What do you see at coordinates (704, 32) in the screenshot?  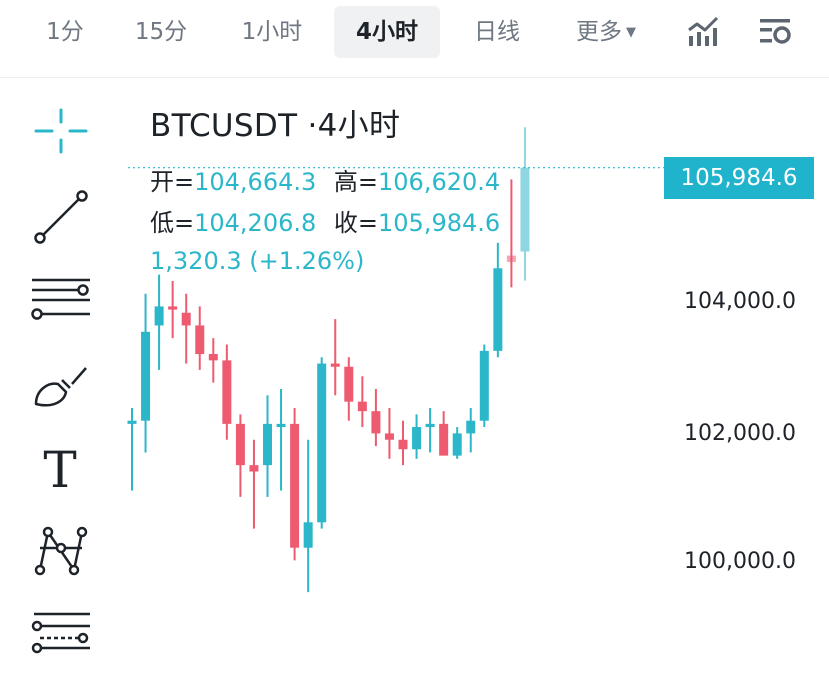 I see `indicators-chart-icon` at bounding box center [704, 32].